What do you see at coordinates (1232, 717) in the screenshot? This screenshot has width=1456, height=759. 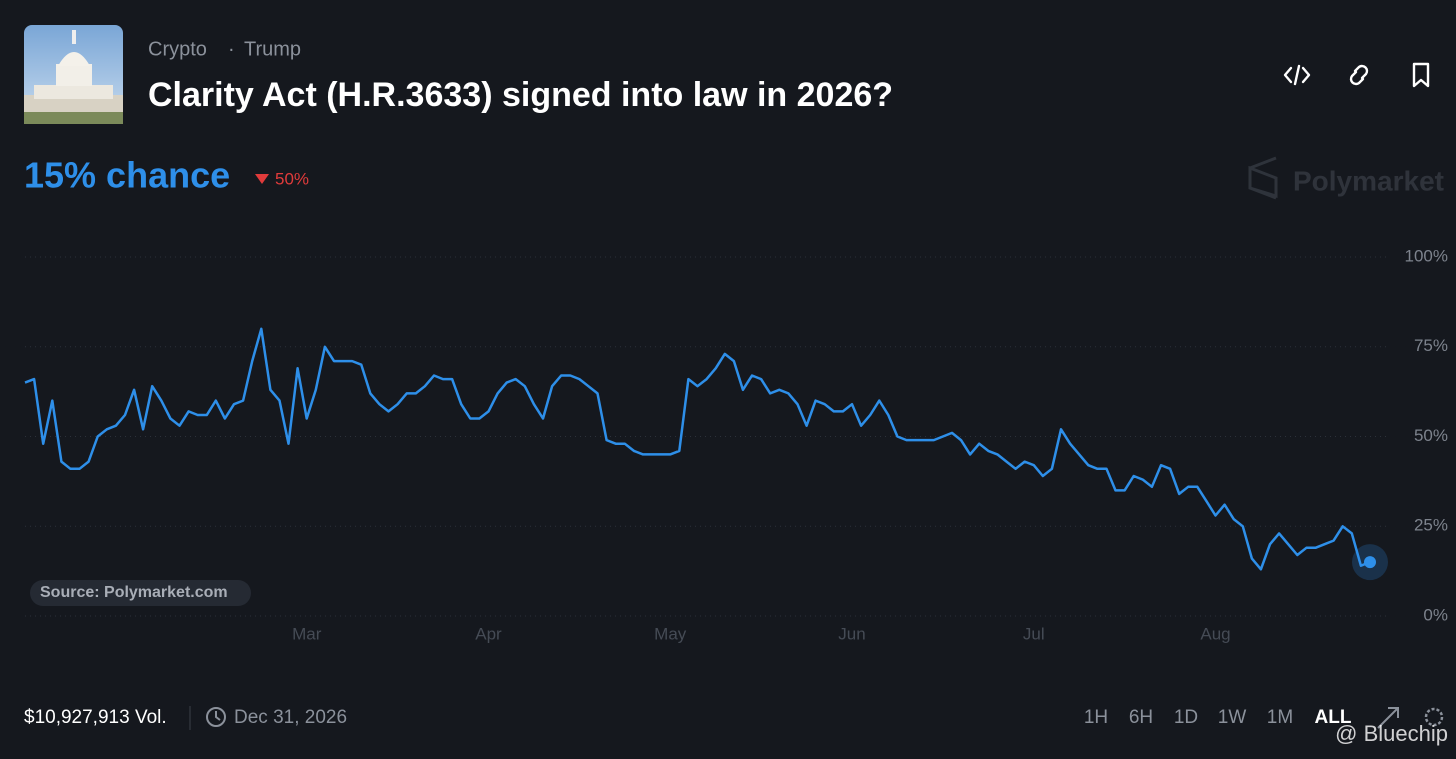 I see `range-button: 1W` at bounding box center [1232, 717].